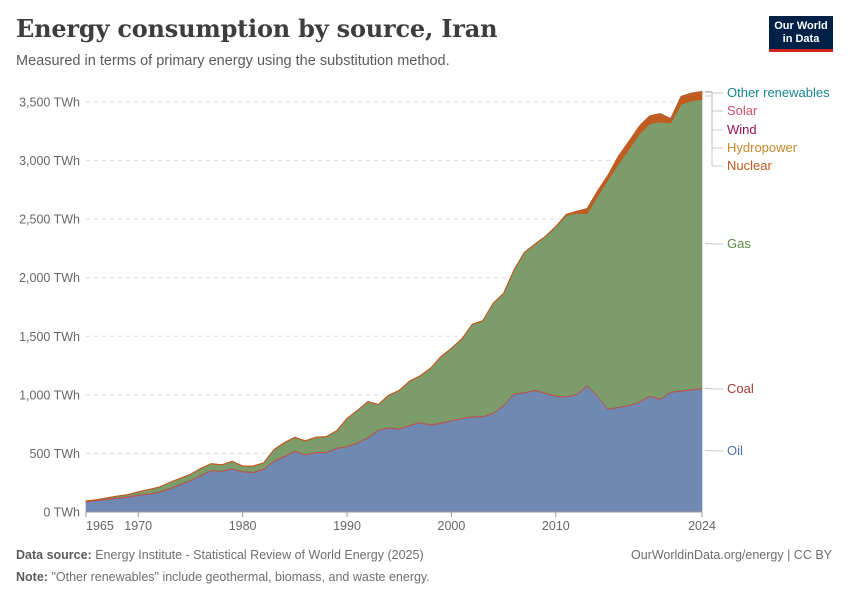  I want to click on legend-connector-coal, so click(714, 389).